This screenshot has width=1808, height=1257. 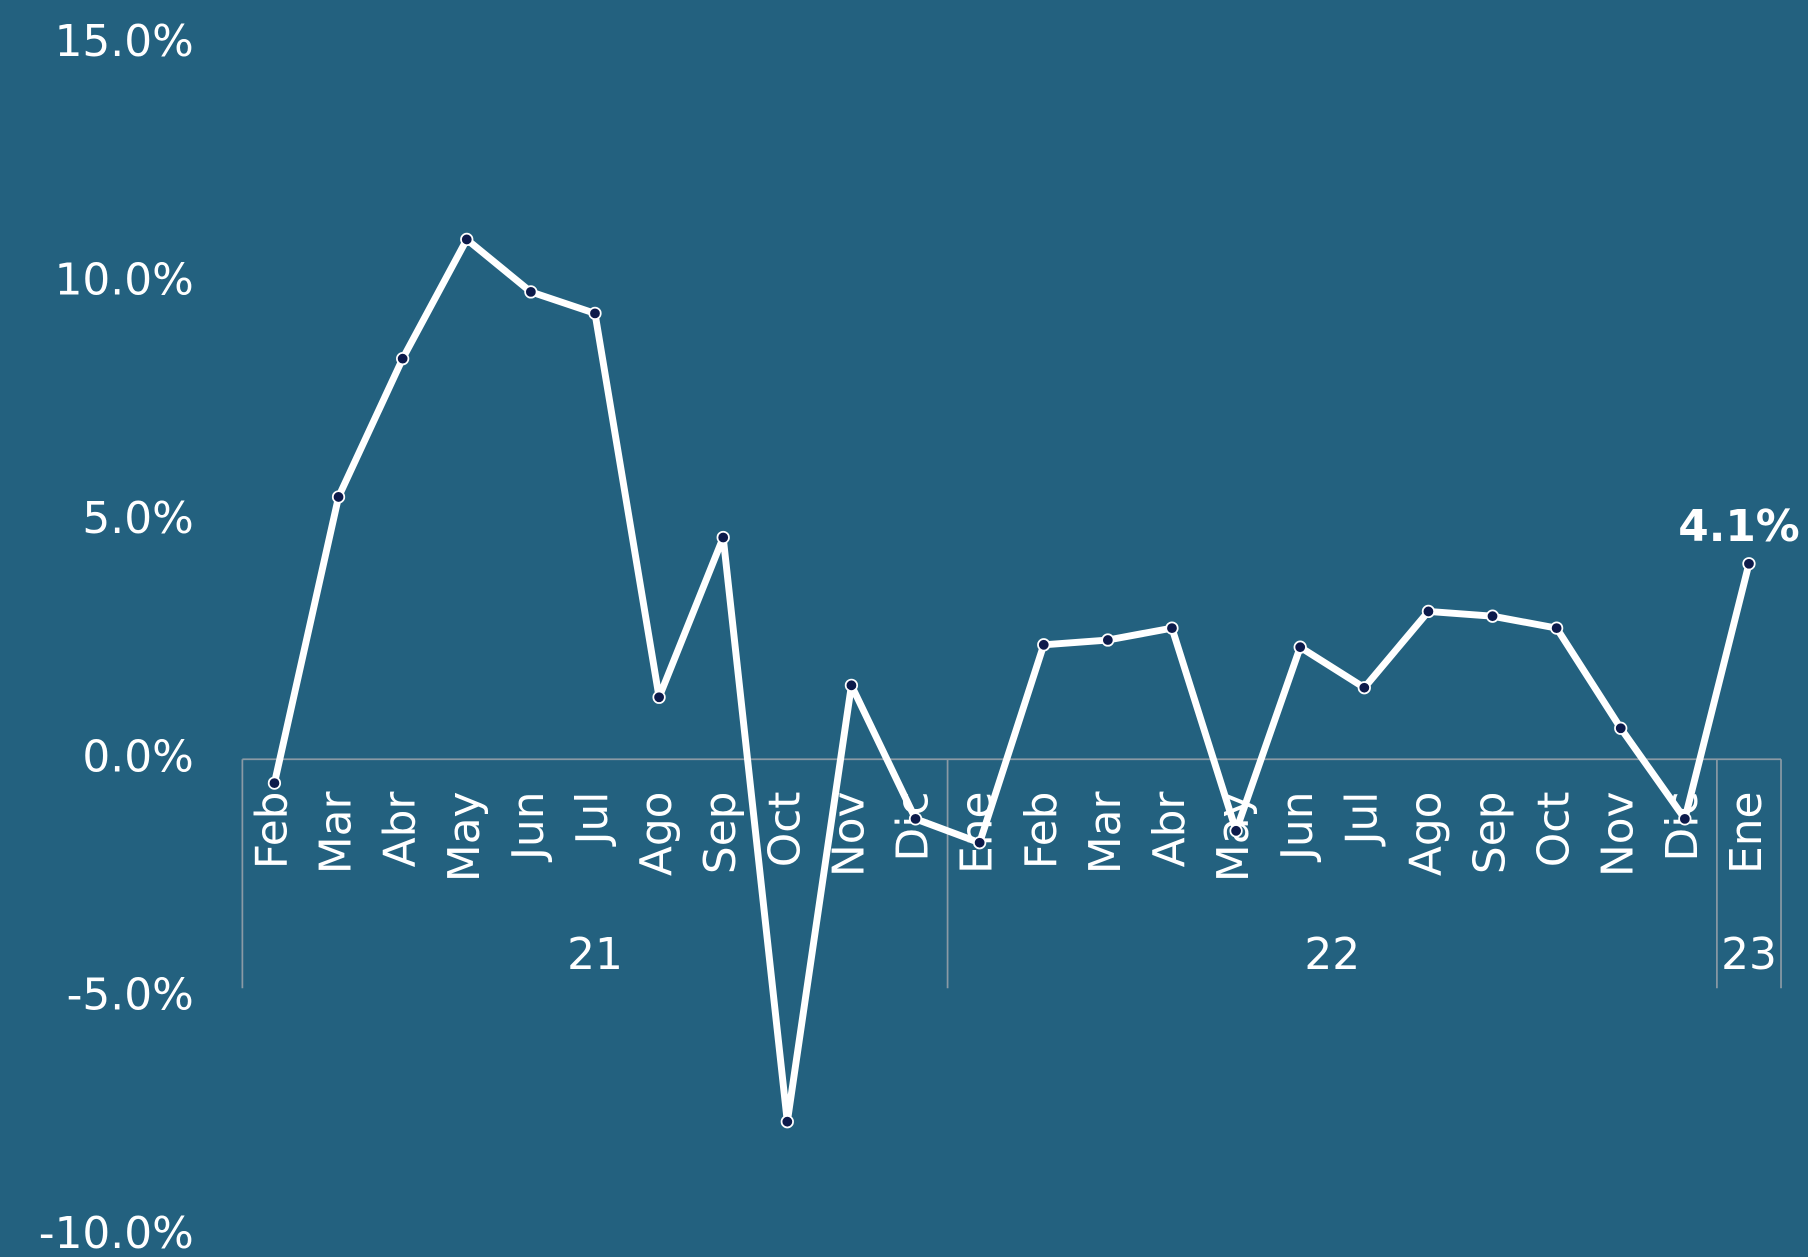 What do you see at coordinates (1738, 526) in the screenshot?
I see `value-label: 4.1%` at bounding box center [1738, 526].